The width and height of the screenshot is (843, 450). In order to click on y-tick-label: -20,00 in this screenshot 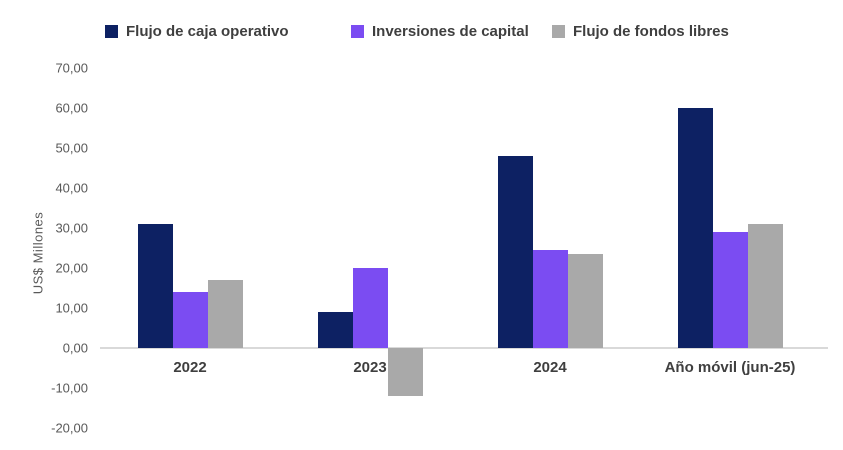, I will do `click(69, 428)`.